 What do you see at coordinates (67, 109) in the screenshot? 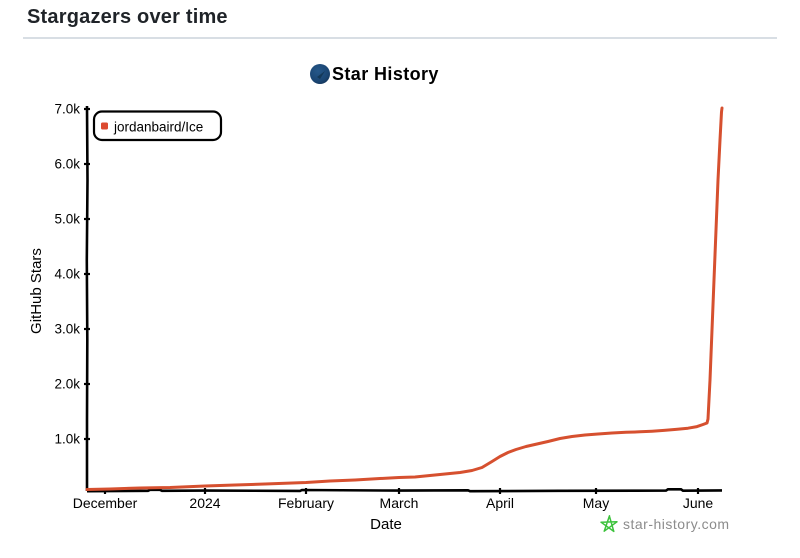
I see `svg-text: 7.0k` at bounding box center [67, 109].